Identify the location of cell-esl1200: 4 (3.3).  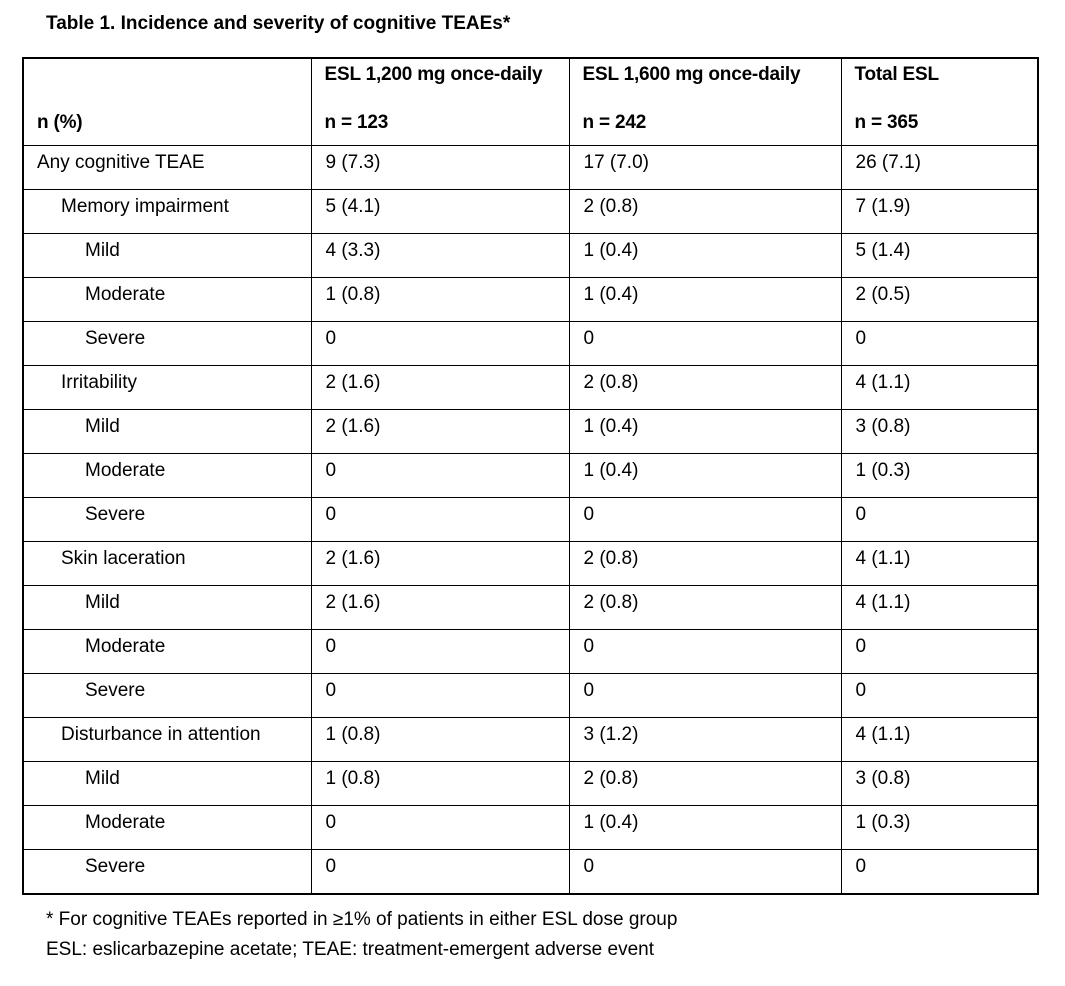
(440, 255).